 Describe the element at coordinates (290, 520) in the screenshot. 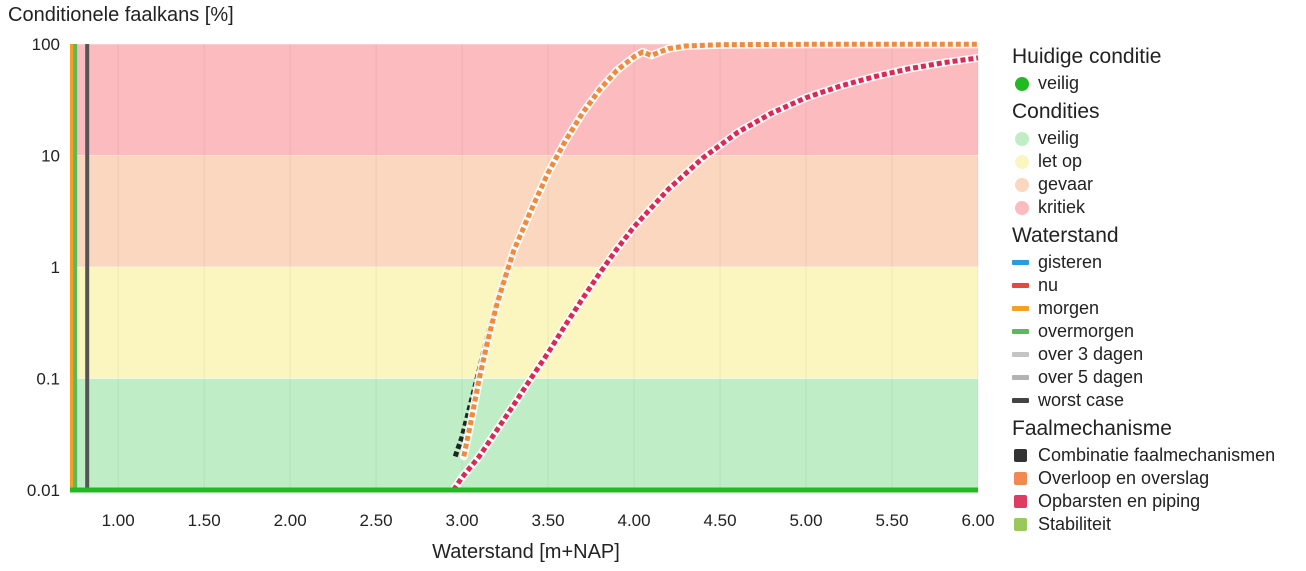

I see `x-tick-label: 2.00` at that location.